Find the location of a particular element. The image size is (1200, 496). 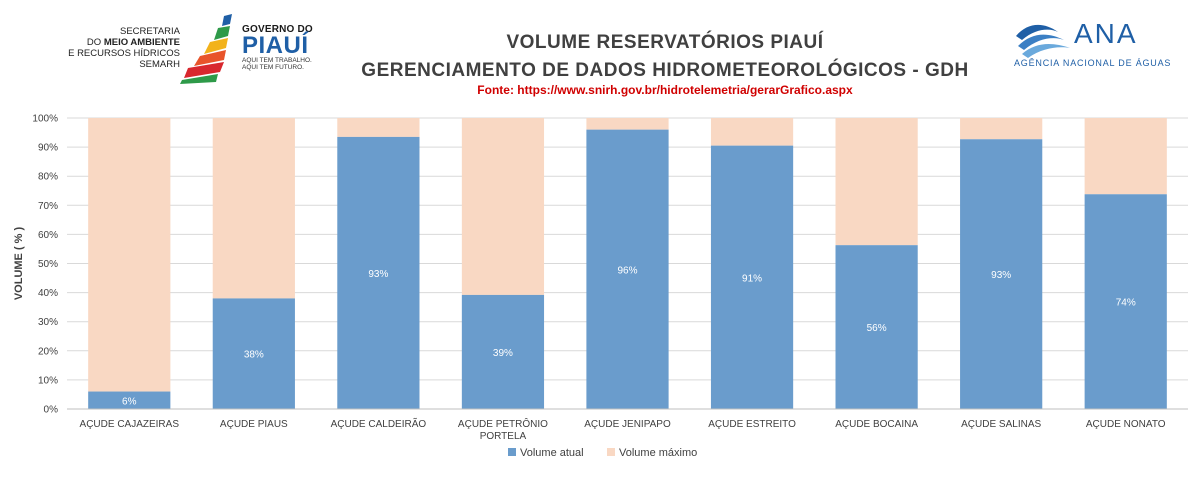

x-tick-label: PORTELA is located at coordinates (503, 436).